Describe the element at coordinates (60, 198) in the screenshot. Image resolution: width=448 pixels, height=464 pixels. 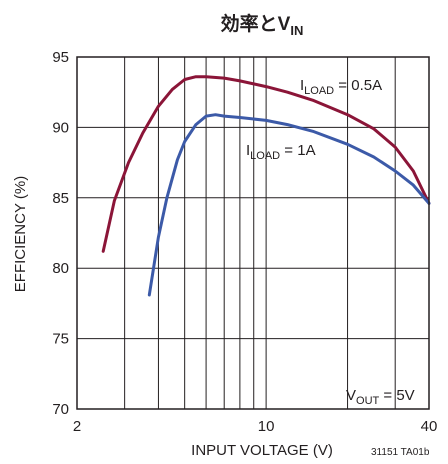
I see `y-tick-label: 85` at that location.